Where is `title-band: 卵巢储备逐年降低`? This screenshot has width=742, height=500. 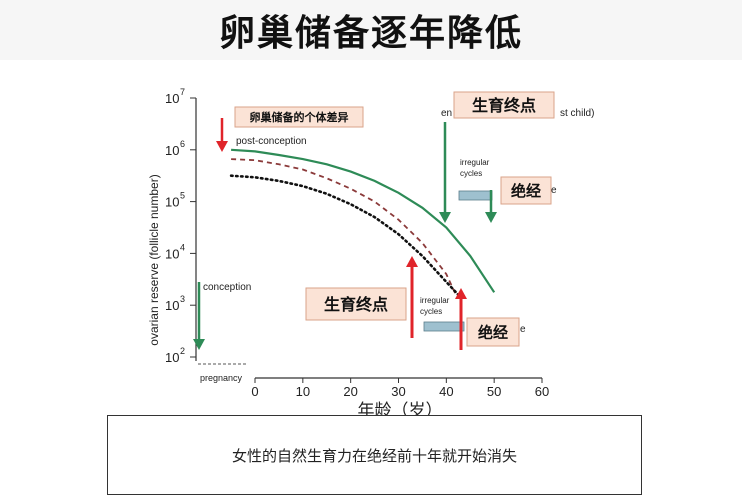
title-band: 卵巢储备逐年降低 is located at coordinates (371, 30).